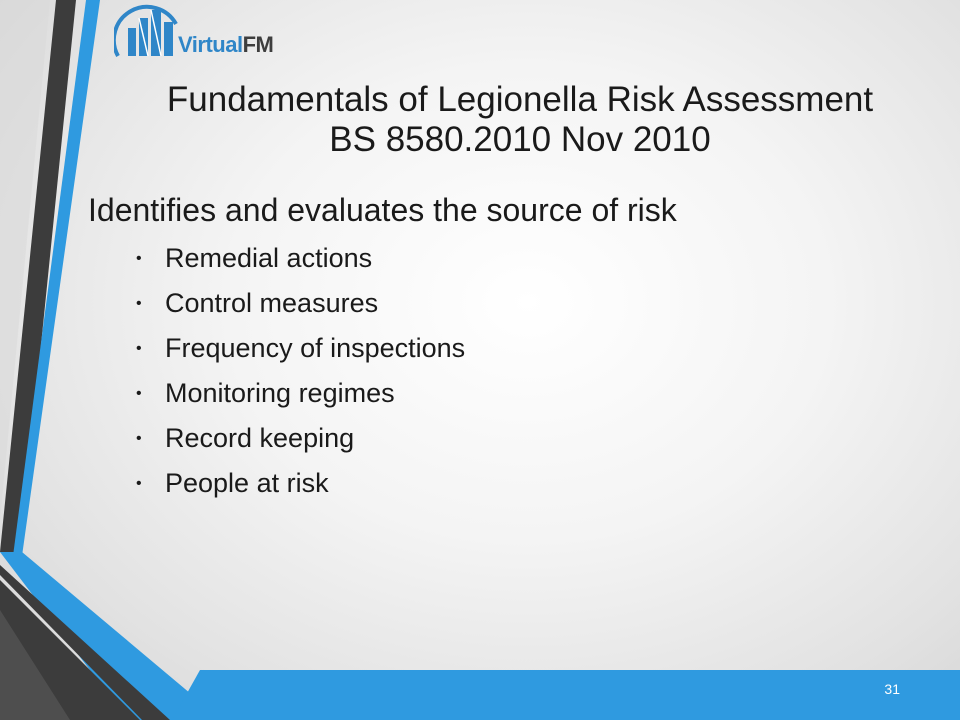  What do you see at coordinates (520, 139) in the screenshot?
I see `slide-title-line-2: BS 8580.2010 Nov 2010` at bounding box center [520, 139].